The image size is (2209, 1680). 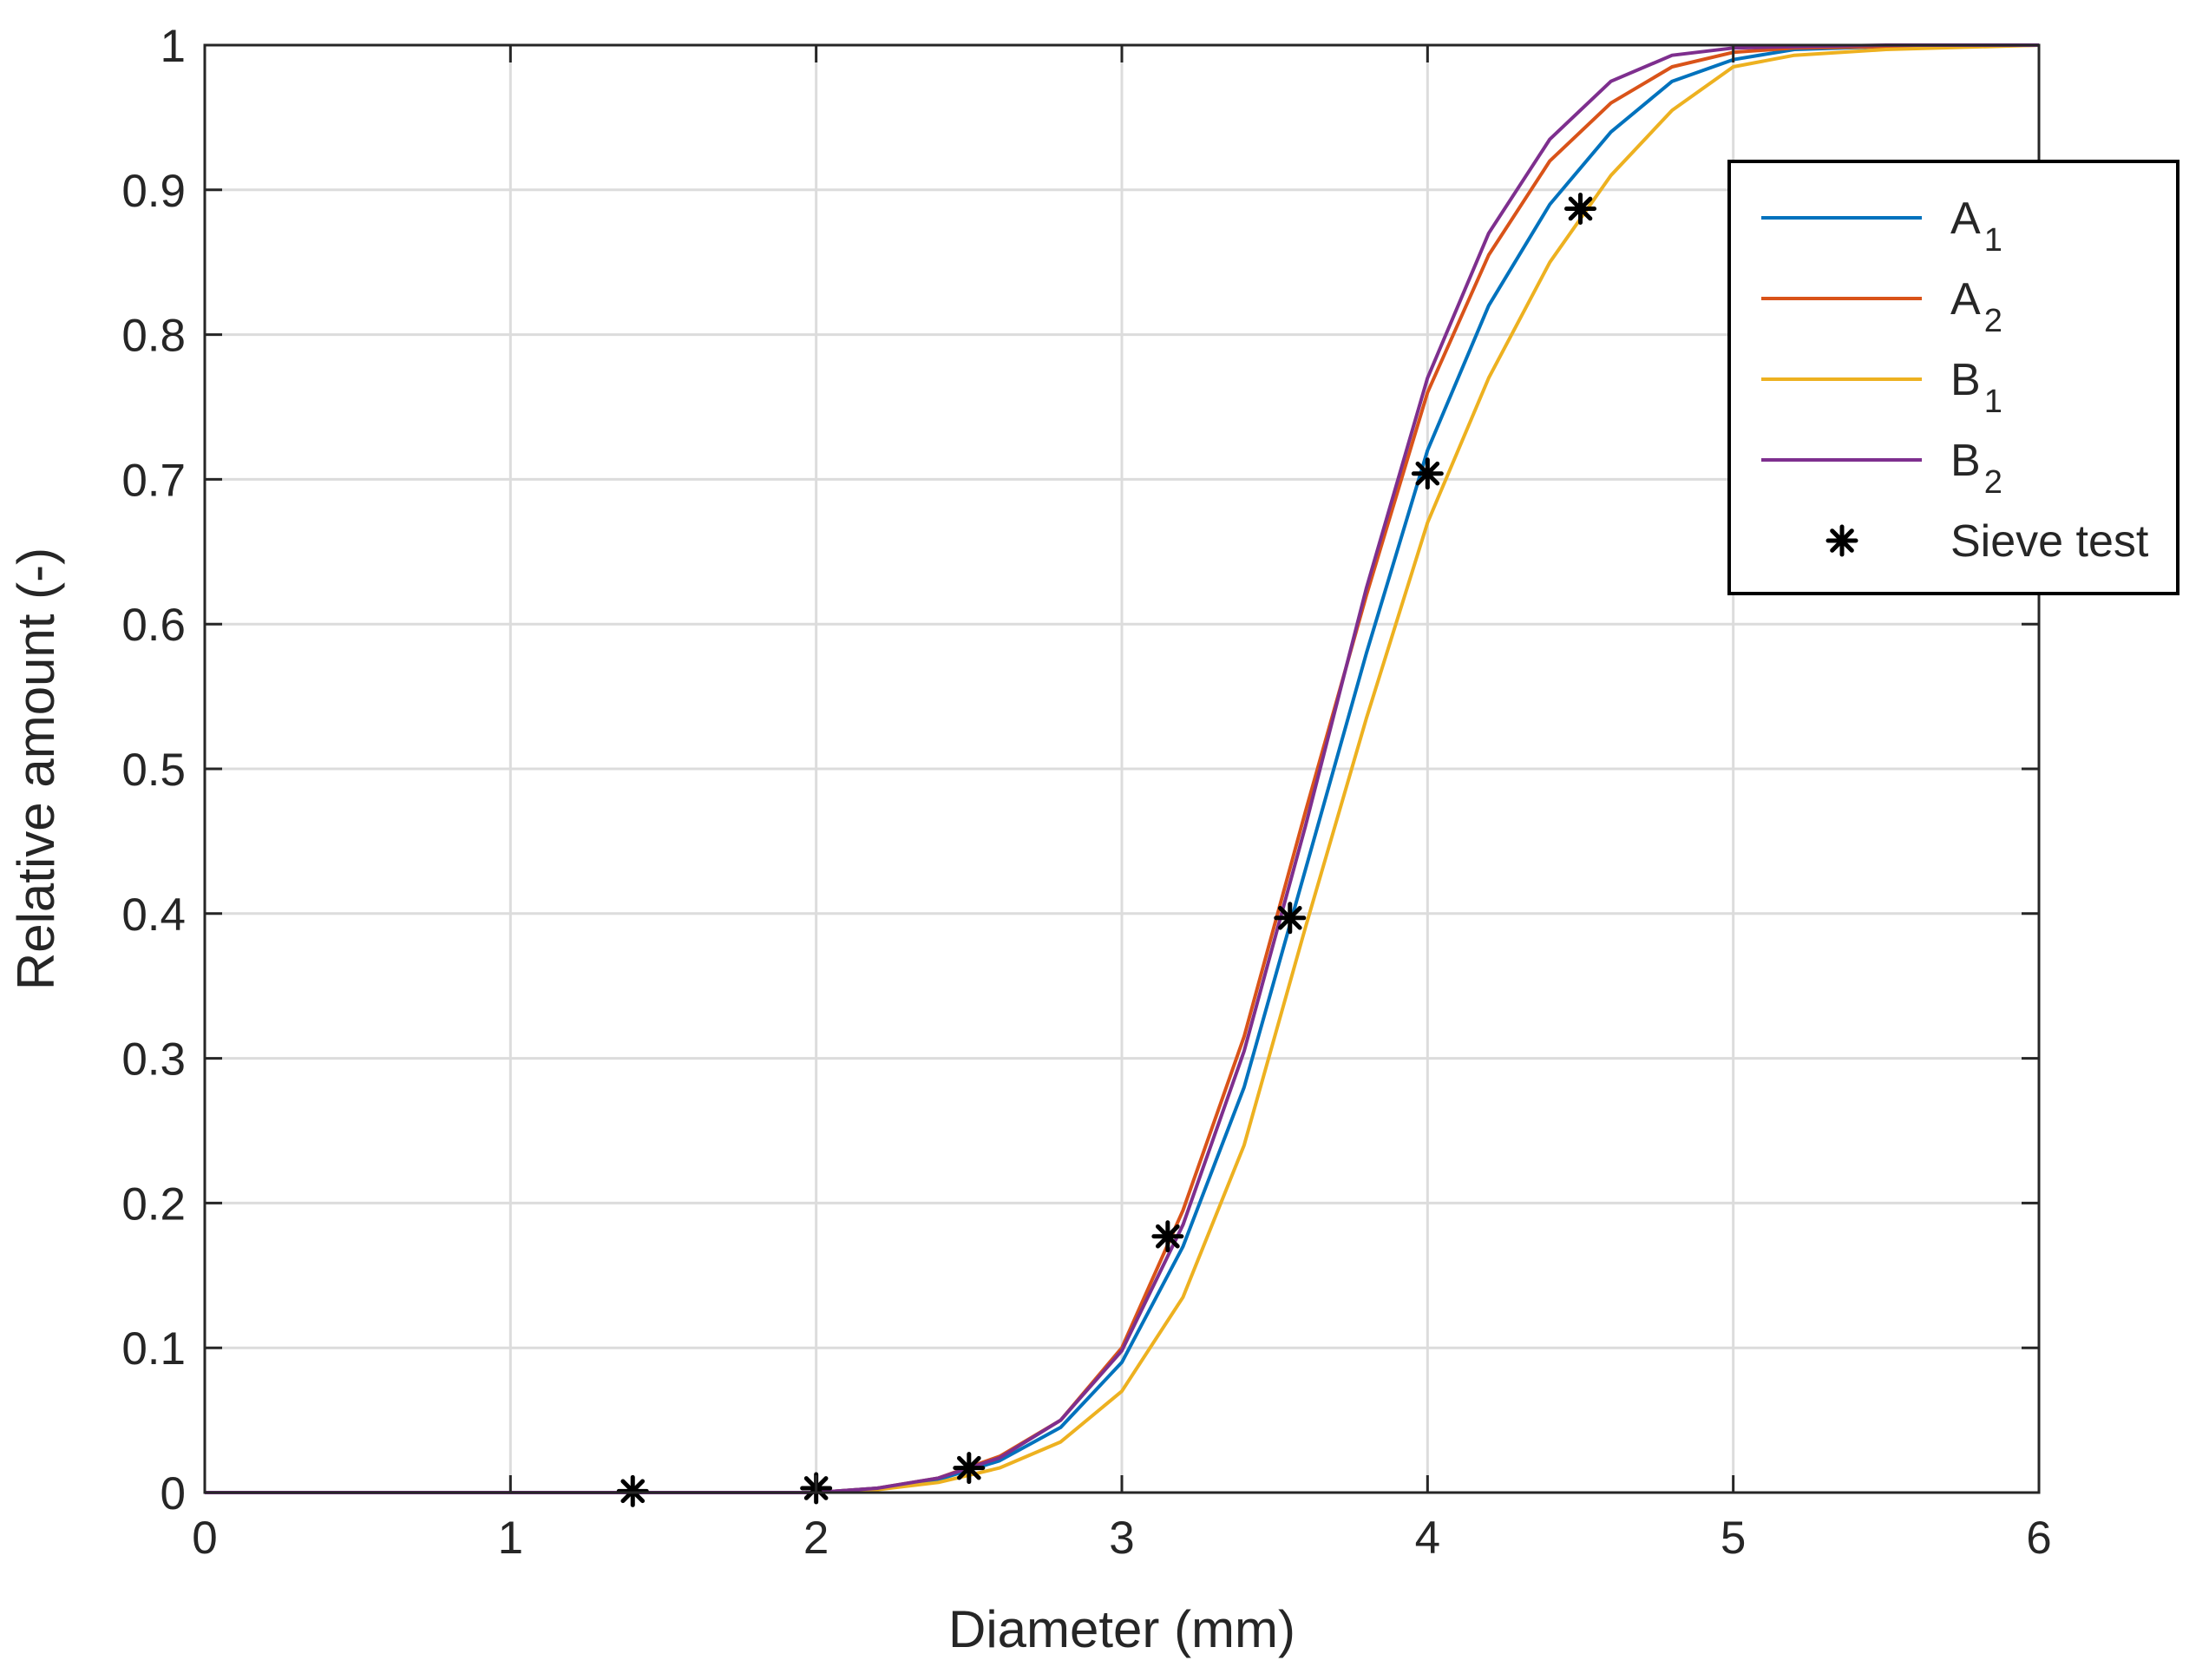 I want to click on y-tick-label: 0.1, so click(x=153, y=1349).